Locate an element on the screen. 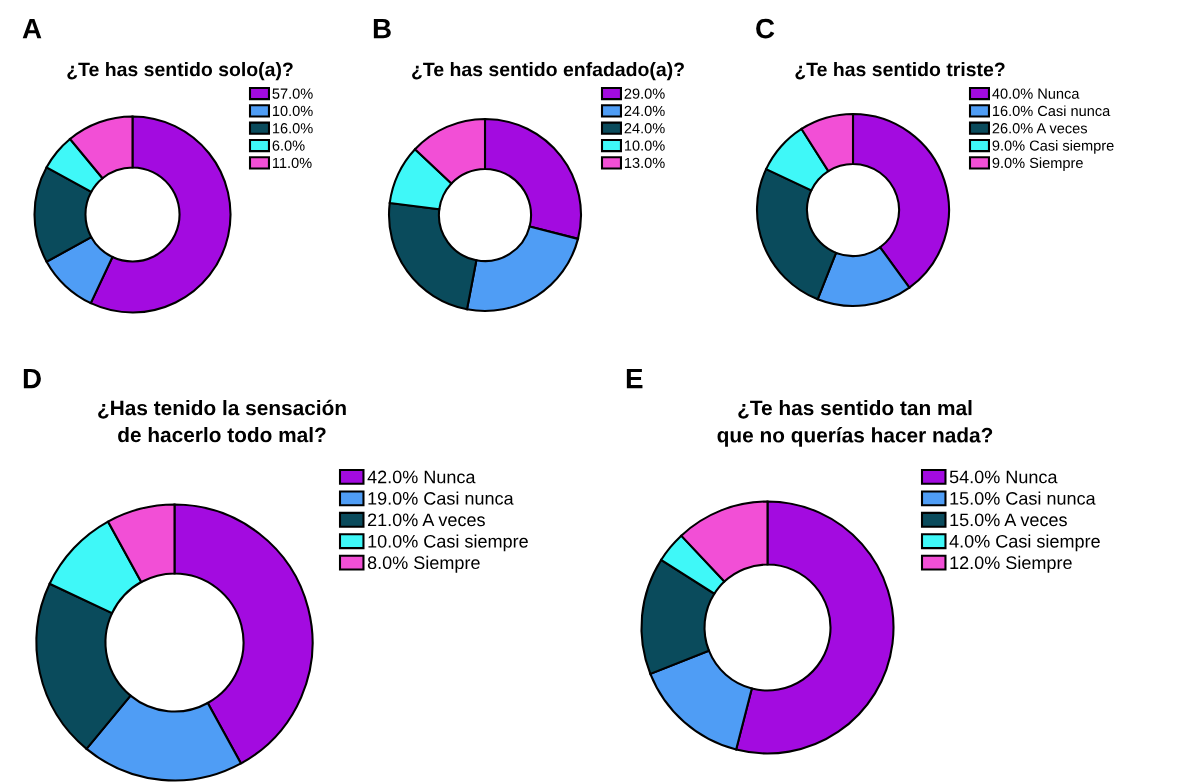 This screenshot has height=782, width=1191. chart-title: ¿Has tenido la sensación de hacerlo todo mal? is located at coordinates (222, 421).